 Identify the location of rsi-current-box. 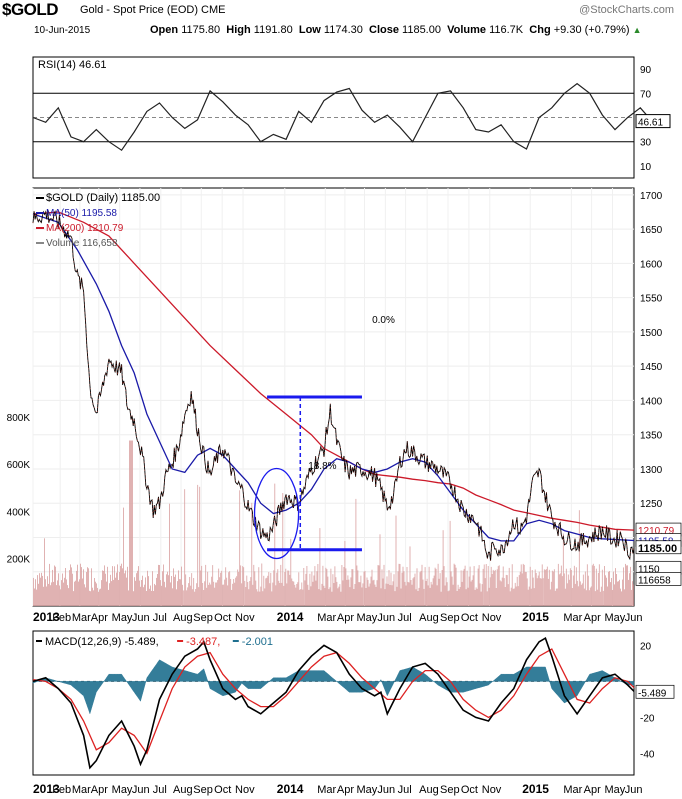
(653, 121).